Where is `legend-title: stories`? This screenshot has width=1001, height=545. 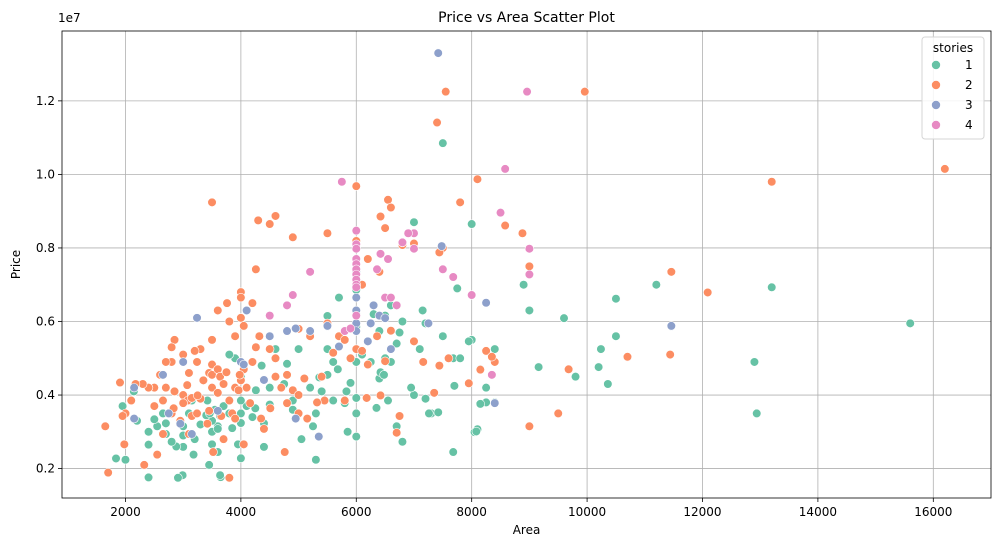 legend-title: stories is located at coordinates (953, 48).